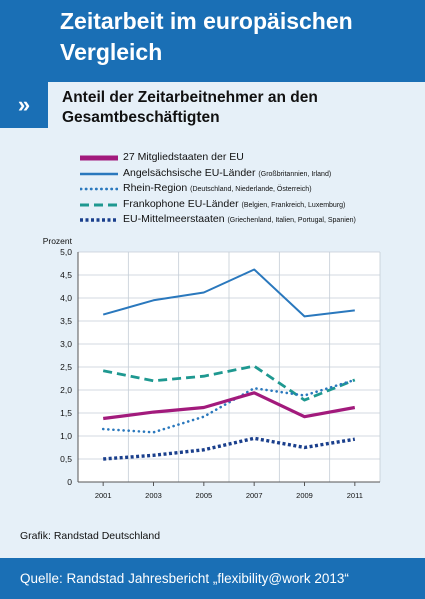  What do you see at coordinates (66, 390) in the screenshot?
I see `y-tick-label: 2,0` at bounding box center [66, 390].